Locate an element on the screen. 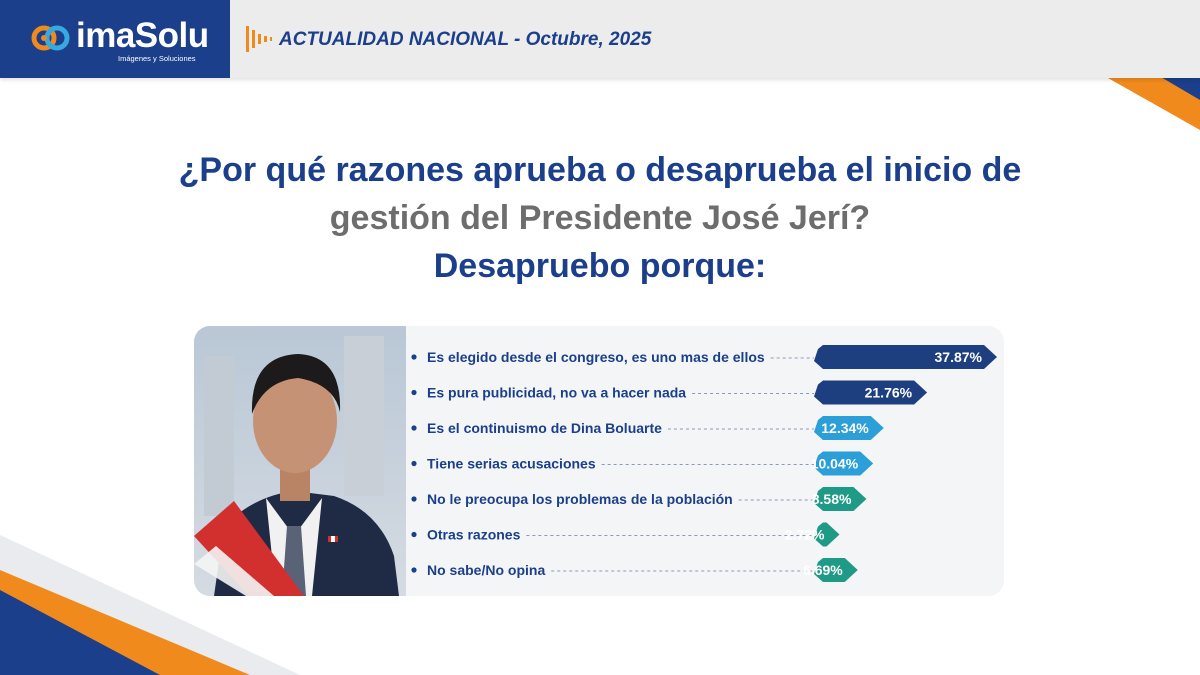  question-line-2: gestión del Presidente José Jerí? is located at coordinates (600, 218).